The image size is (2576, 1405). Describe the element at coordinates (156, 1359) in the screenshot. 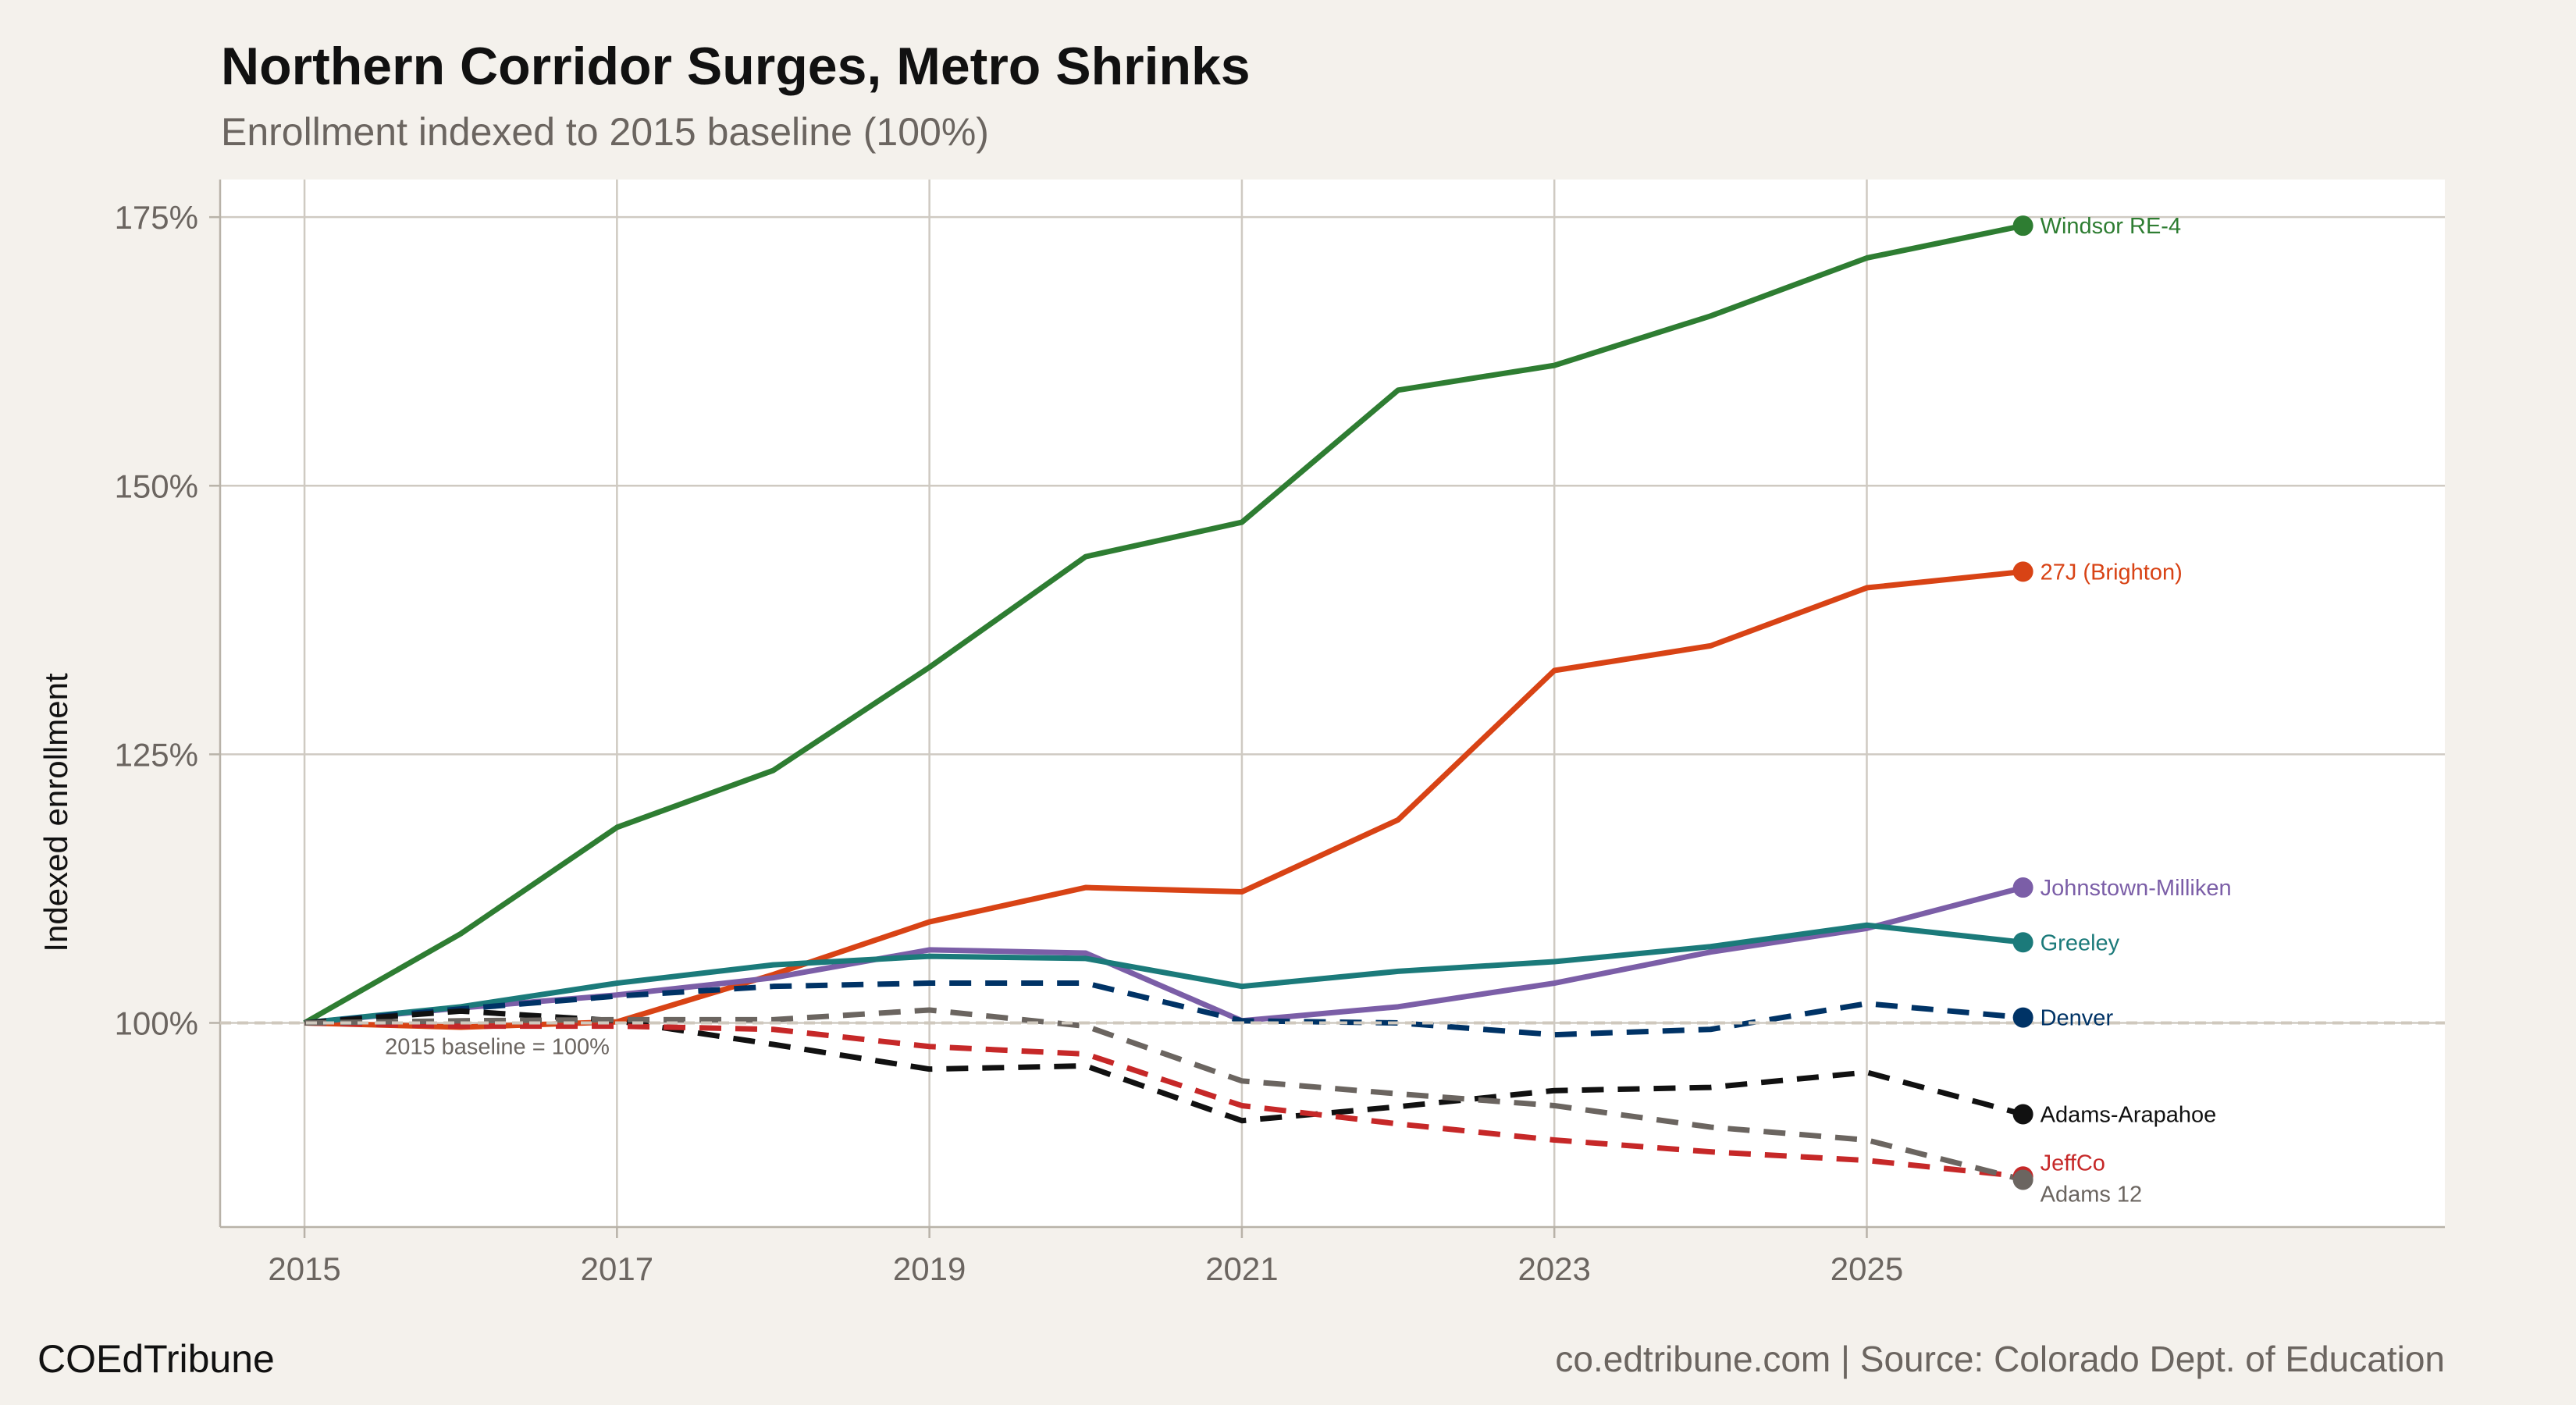

I see `brand-logo-text: COEdTribune` at that location.